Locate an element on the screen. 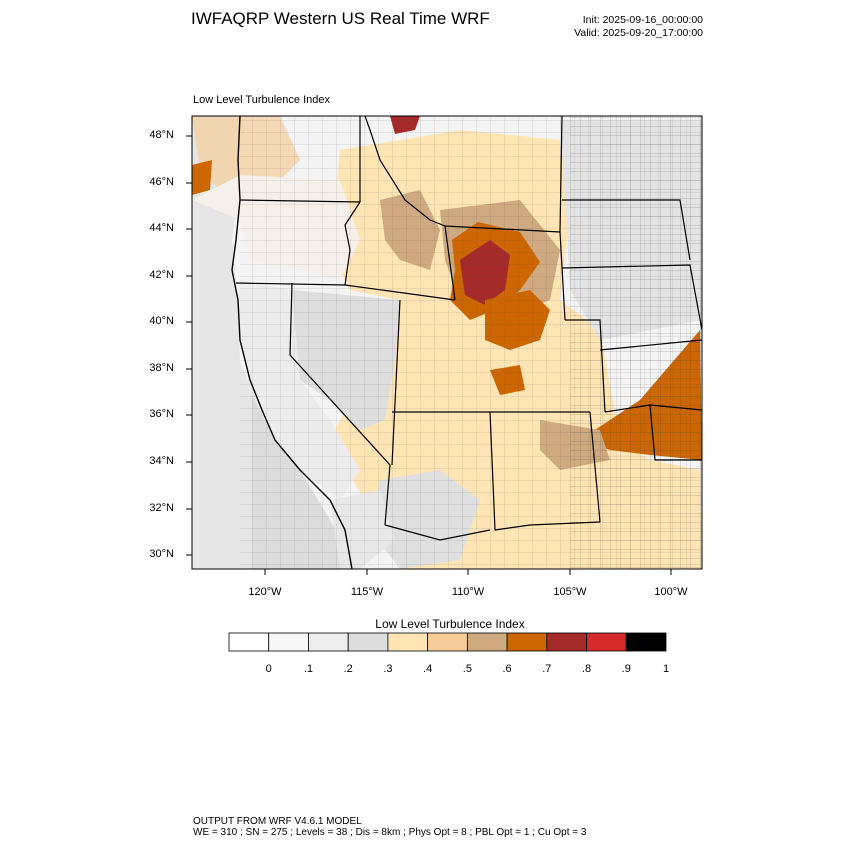 This screenshot has width=850, height=850. model-version: OUTPUT FROM WRF V4.6.1 MODEL is located at coordinates (277, 821).